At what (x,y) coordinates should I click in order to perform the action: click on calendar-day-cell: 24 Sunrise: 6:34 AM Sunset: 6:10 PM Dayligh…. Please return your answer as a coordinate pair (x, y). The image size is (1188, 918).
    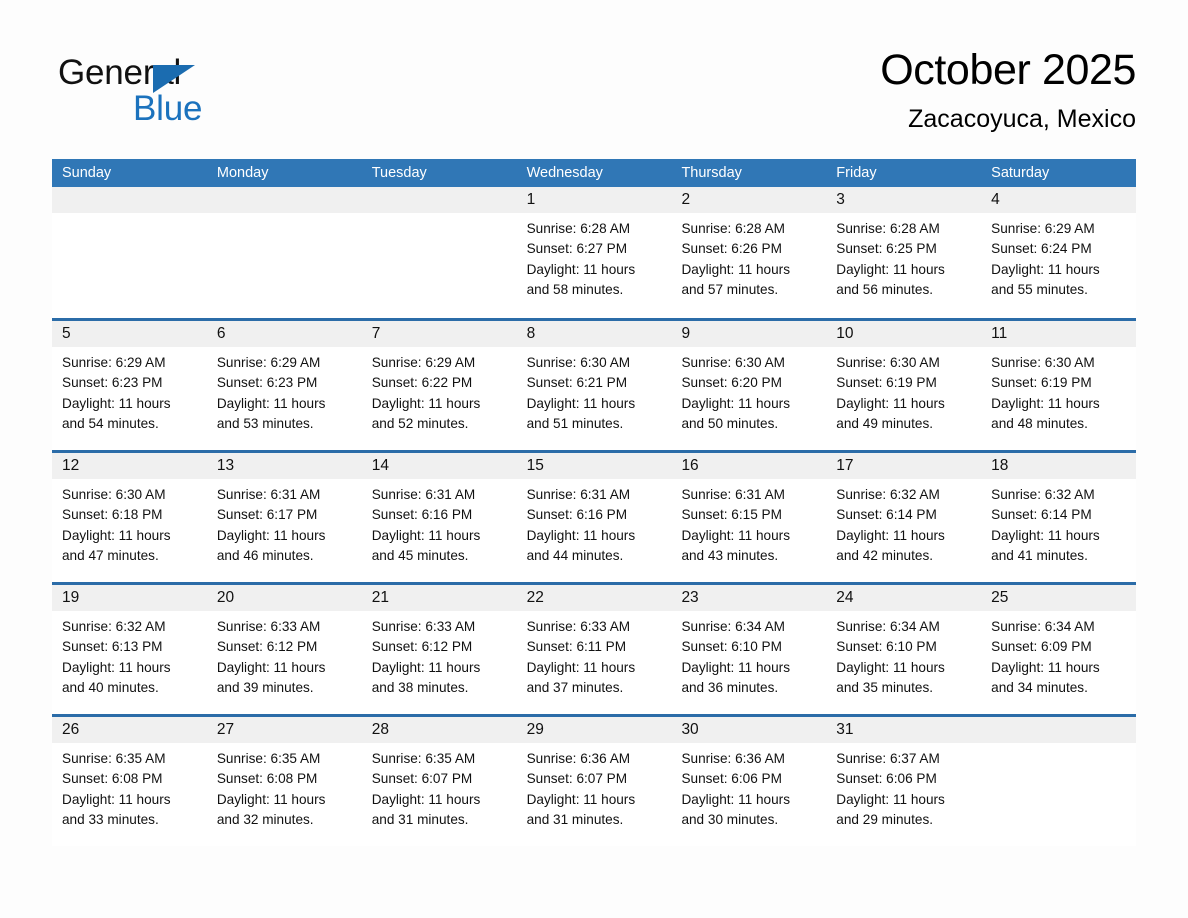
    Looking at the image, I should click on (904, 649).